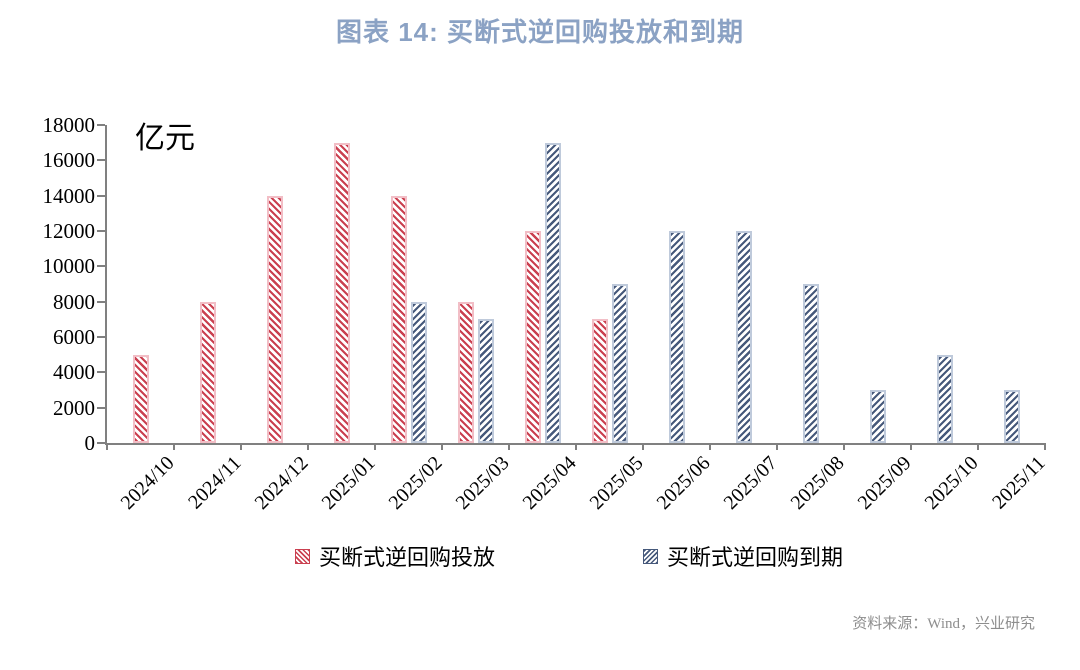 The image size is (1080, 670). What do you see at coordinates (619, 363) in the screenshot?
I see `bar-maturity-2025/05` at bounding box center [619, 363].